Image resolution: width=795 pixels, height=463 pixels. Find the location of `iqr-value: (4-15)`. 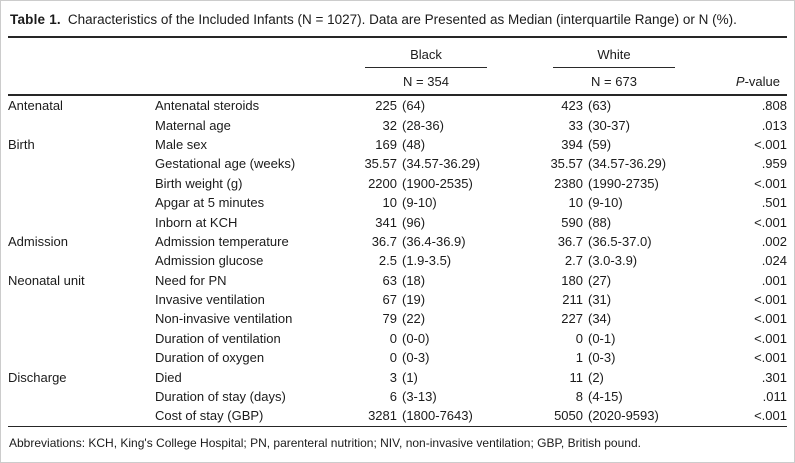

iqr-value: (4-15) is located at coordinates (605, 397).